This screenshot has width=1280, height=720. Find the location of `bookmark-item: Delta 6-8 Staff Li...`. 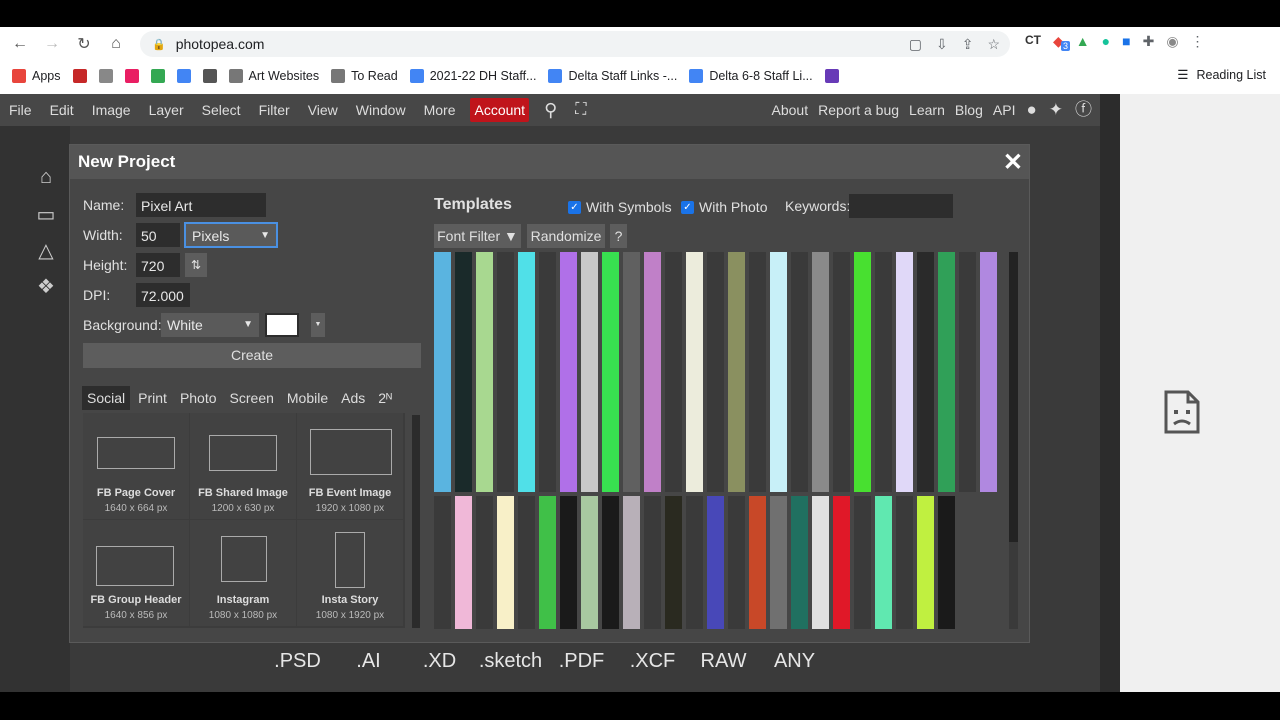

bookmark-item: Delta 6-8 Staff Li... is located at coordinates (751, 76).